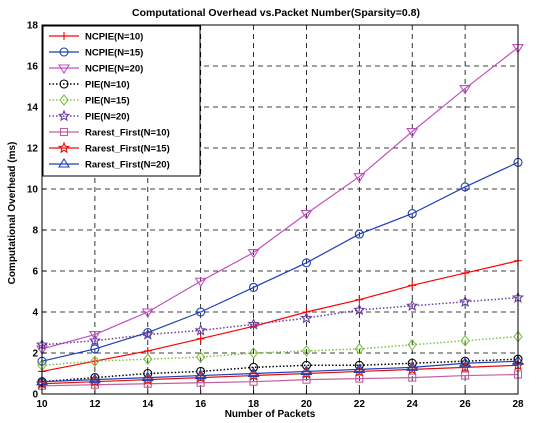 Image resolution: width=550 pixels, height=423 pixels. I want to click on legend-label: NCPIE(N=15), so click(114, 53).